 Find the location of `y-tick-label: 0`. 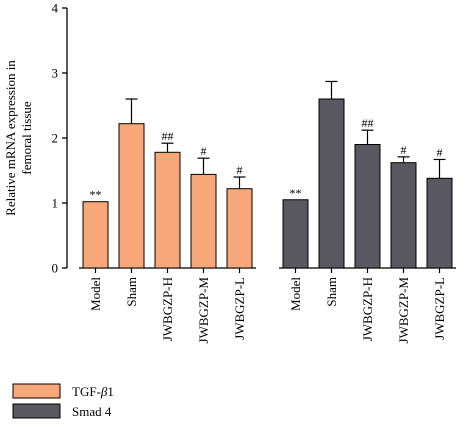

y-tick-label: 0 is located at coordinates (55, 268).